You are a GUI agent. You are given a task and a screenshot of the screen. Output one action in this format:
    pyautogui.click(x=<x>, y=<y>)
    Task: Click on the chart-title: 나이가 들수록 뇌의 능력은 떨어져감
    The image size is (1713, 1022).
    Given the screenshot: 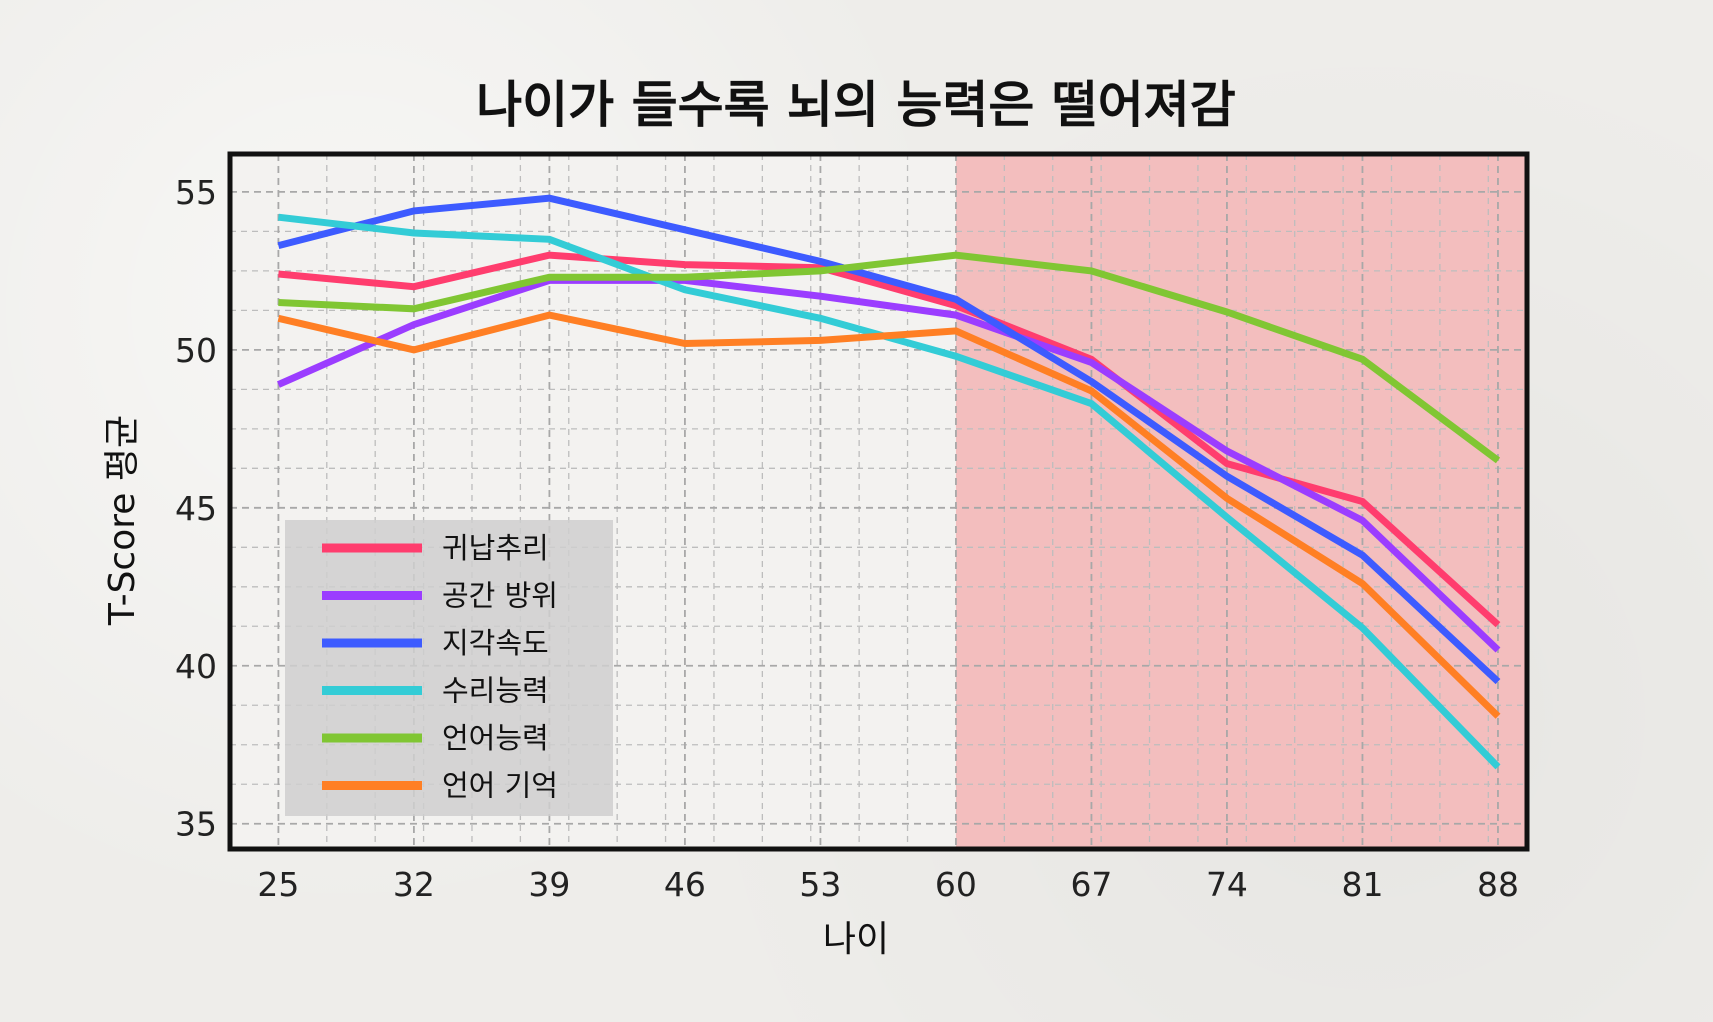 What is the action you would take?
    pyautogui.click(x=856, y=105)
    